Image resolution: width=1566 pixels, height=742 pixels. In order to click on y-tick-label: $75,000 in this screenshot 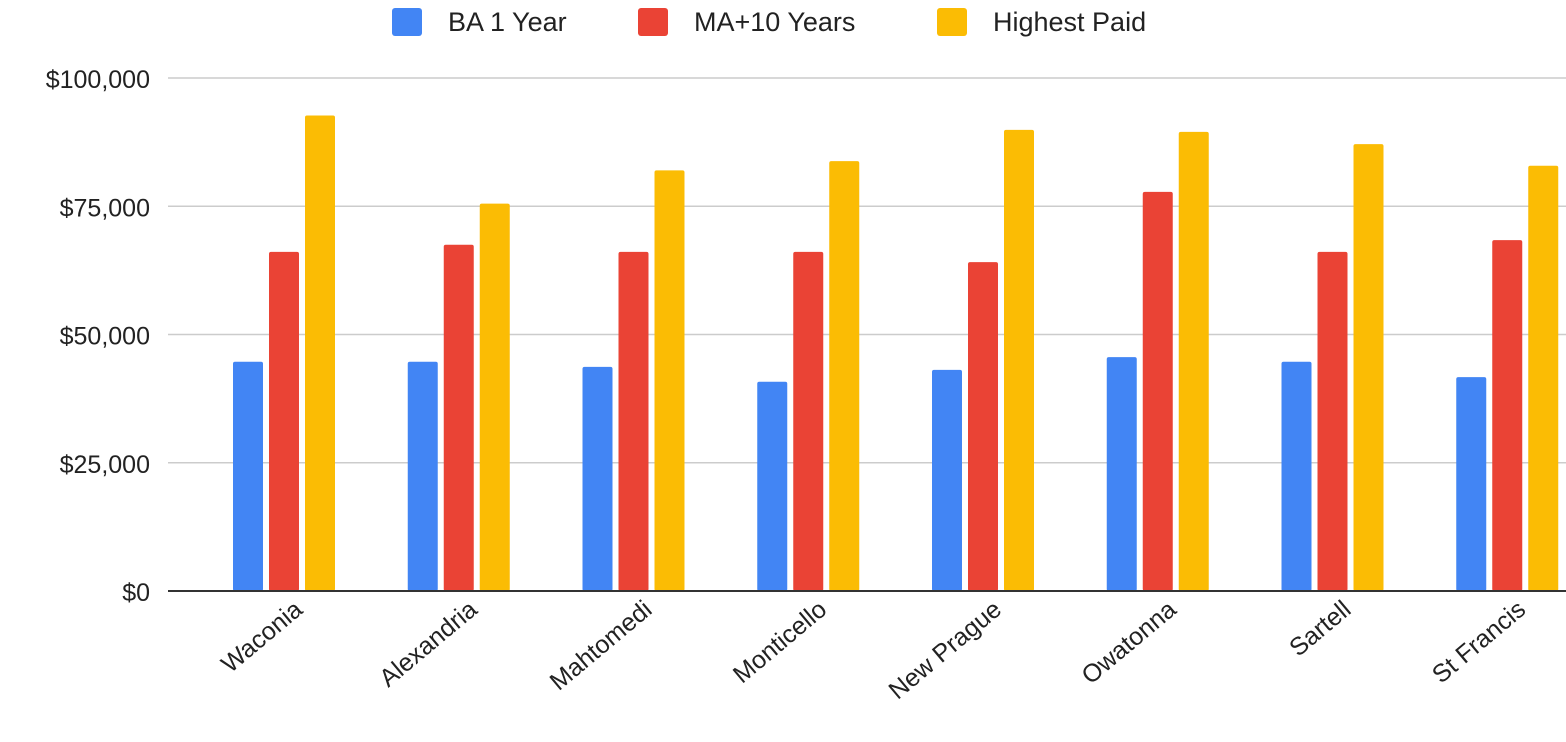, I will do `click(105, 208)`.